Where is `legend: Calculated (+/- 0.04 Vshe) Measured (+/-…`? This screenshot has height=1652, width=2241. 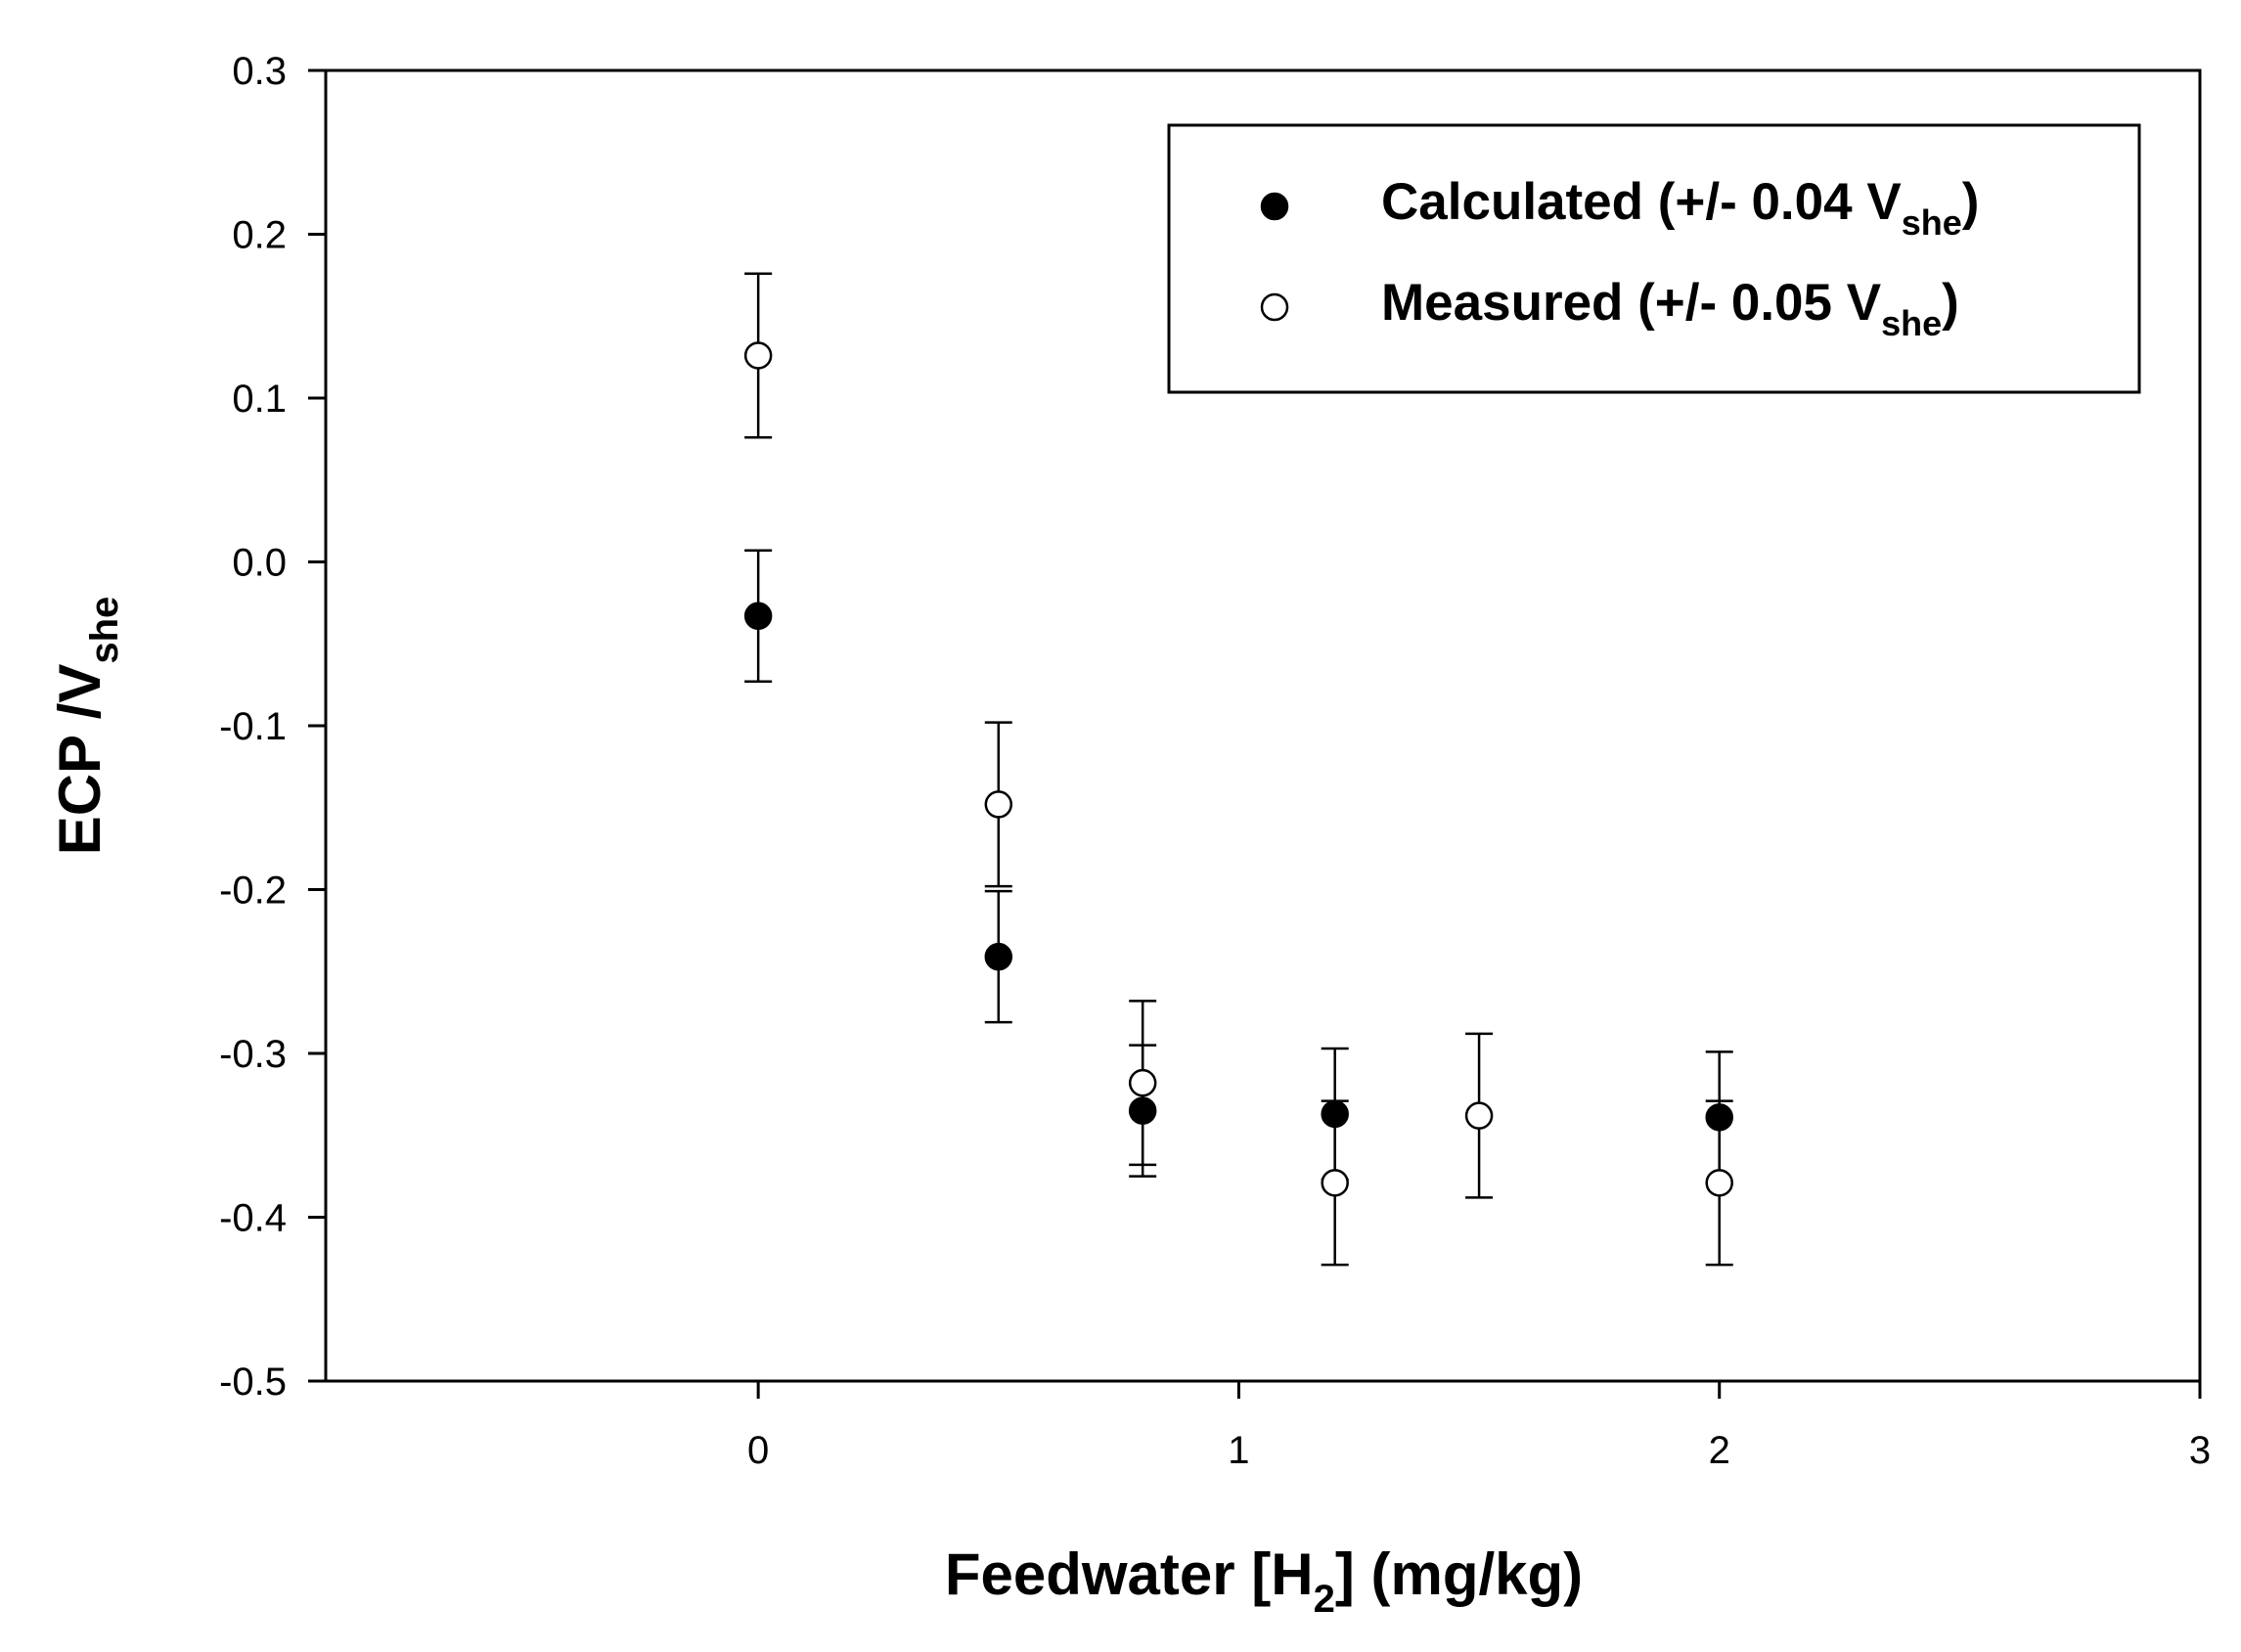 legend: Calculated (+/- 0.04 Vshe) Measured (+/-… is located at coordinates (1654, 258).